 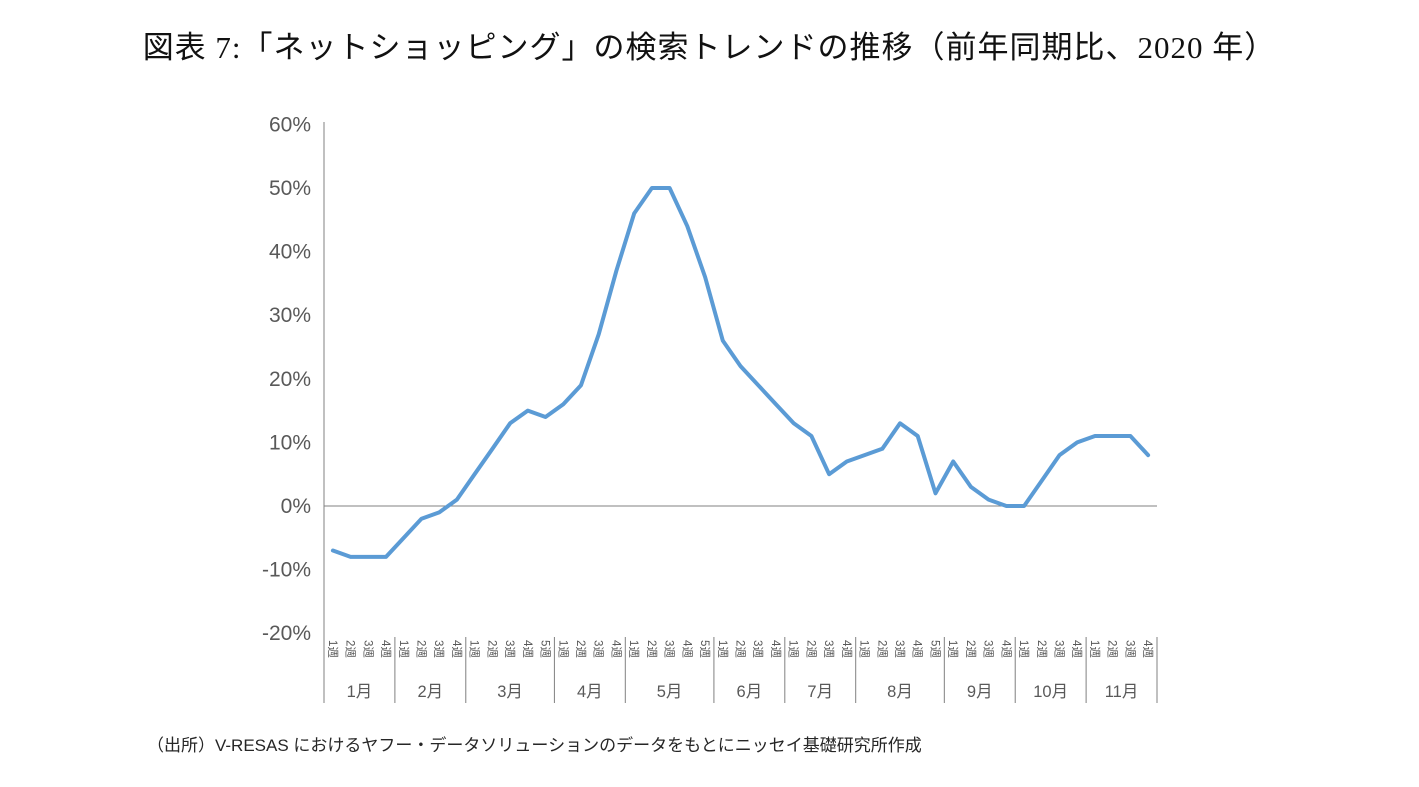 I want to click on chart-title: 図表 7:「ネットショッピング」の検索トレンドの推移（前年同期比、2020 年）, so click(x=709, y=47).